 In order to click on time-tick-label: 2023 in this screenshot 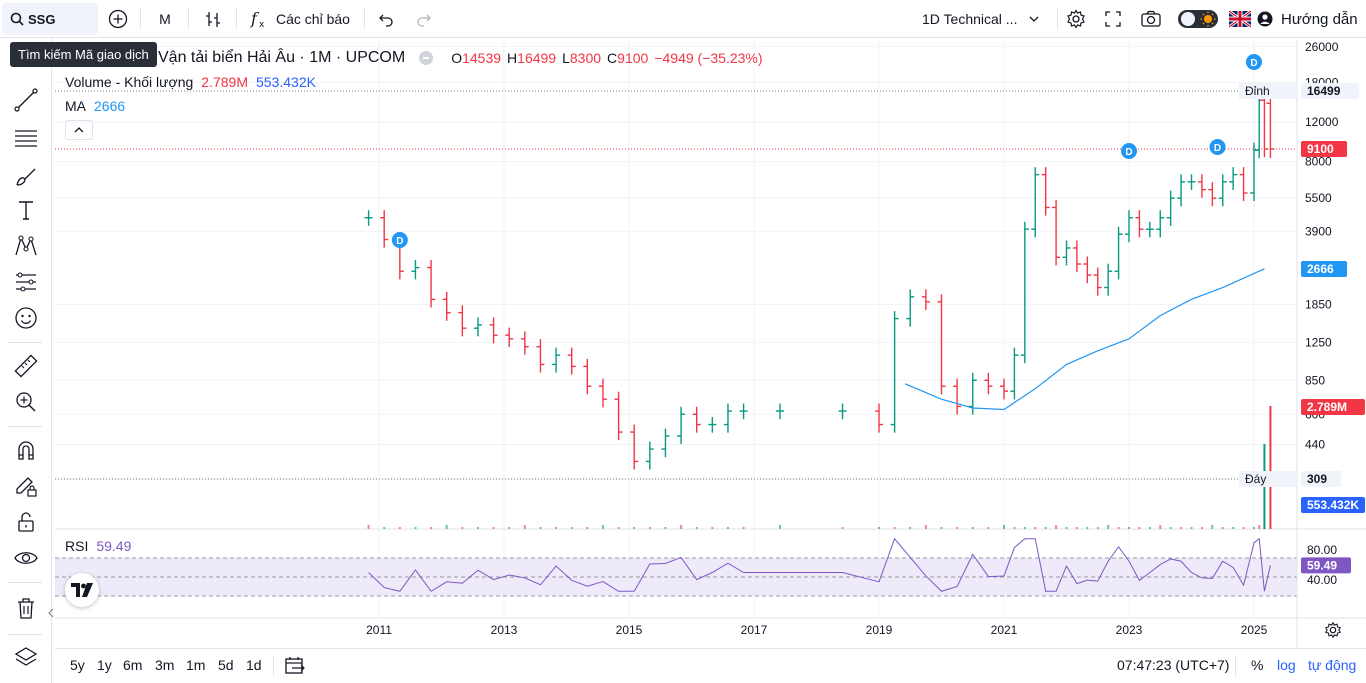, I will do `click(1129, 630)`.